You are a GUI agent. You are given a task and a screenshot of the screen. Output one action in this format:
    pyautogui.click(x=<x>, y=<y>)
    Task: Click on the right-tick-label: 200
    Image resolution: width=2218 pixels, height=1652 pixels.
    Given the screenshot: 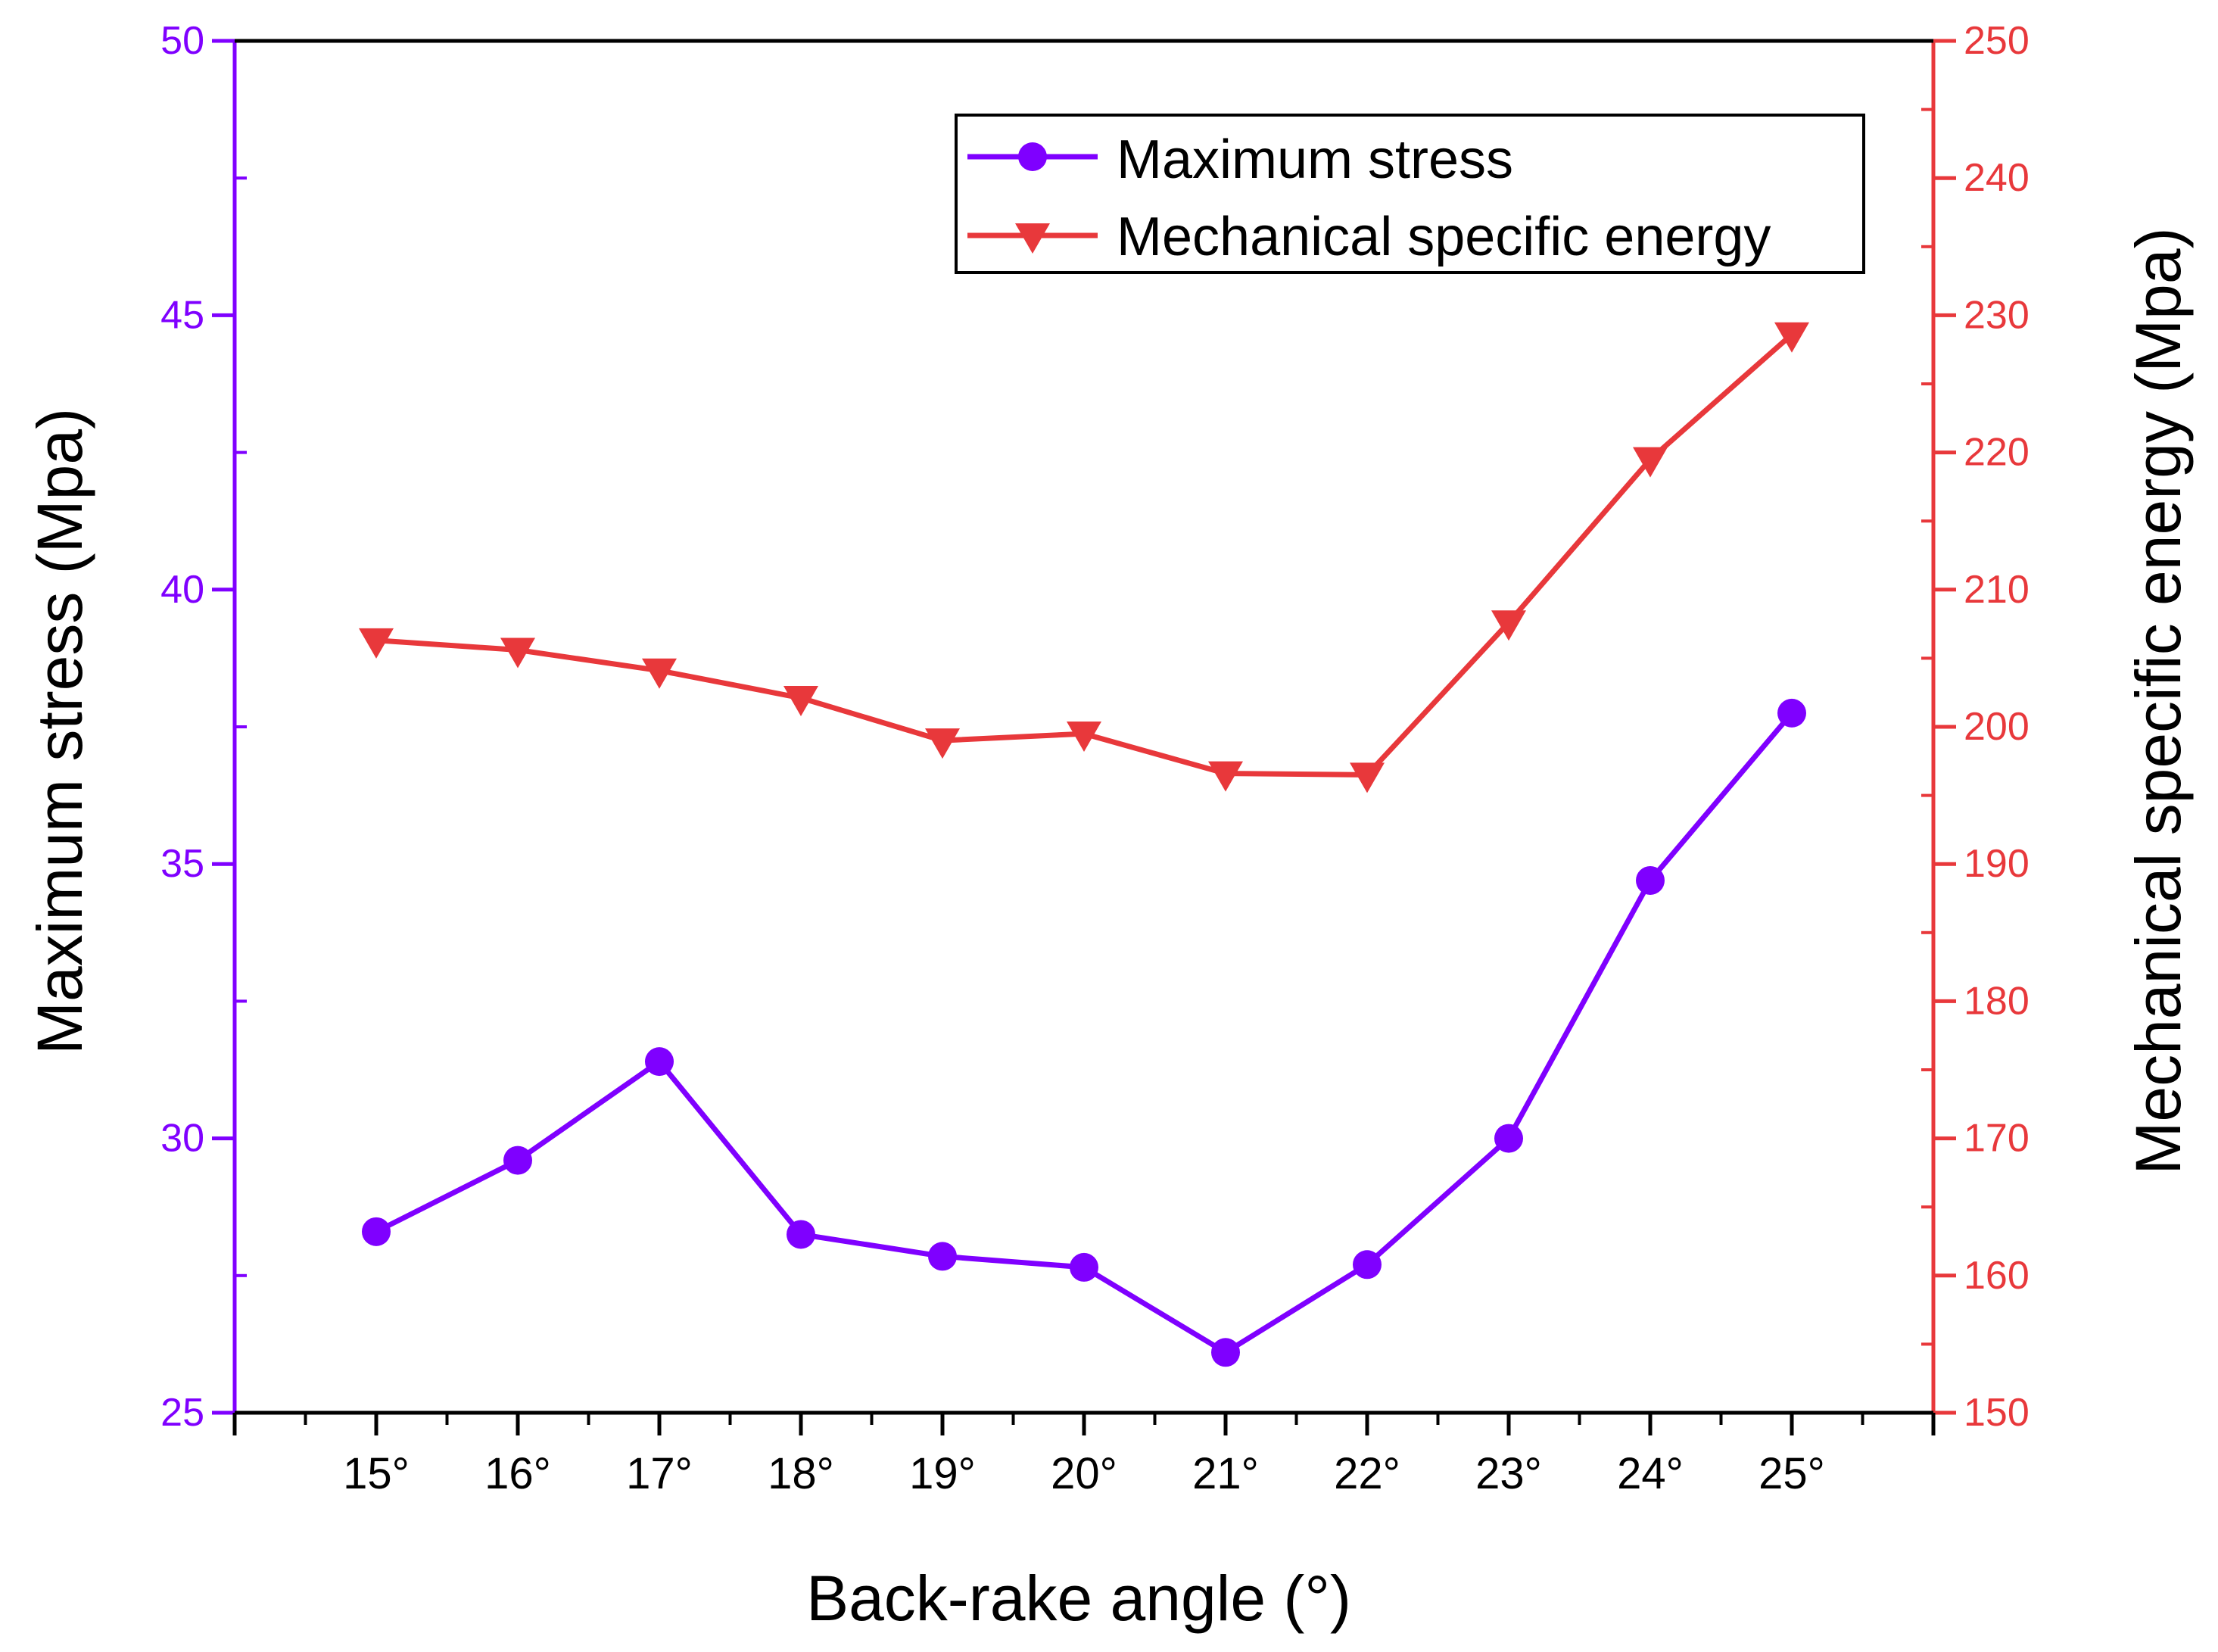 What is the action you would take?
    pyautogui.click(x=1997, y=727)
    